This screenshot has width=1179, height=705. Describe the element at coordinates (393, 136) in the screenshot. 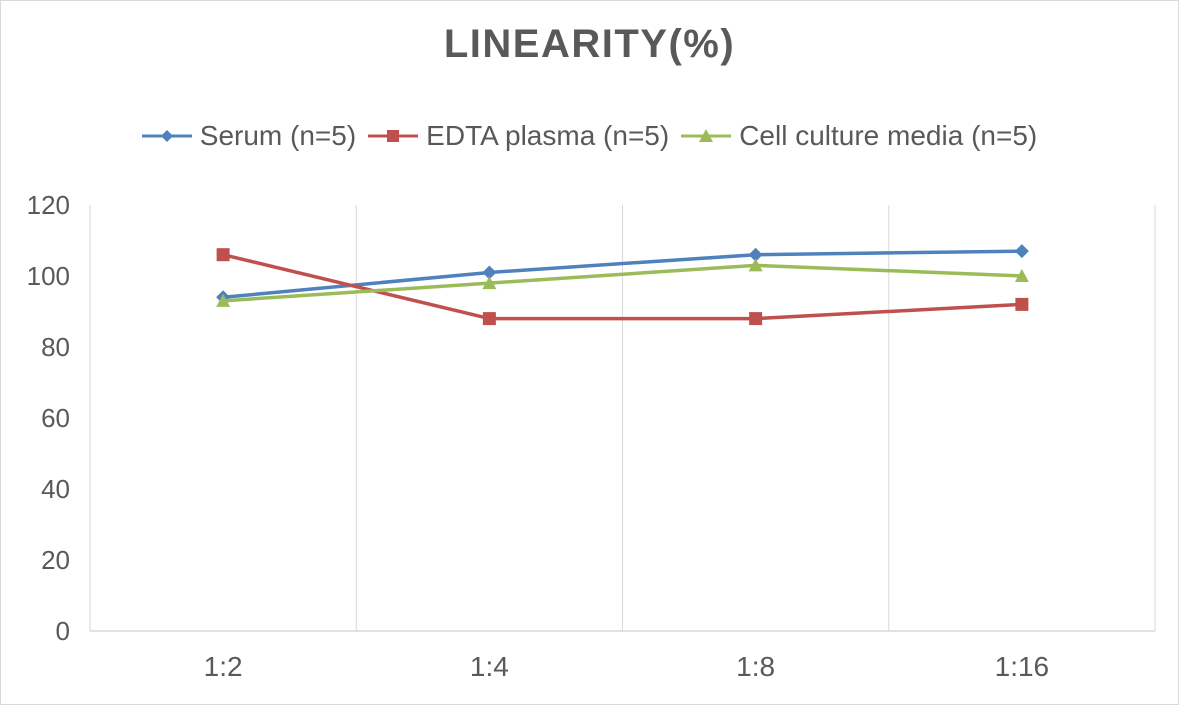

I see `legend-marker-edta-plasma` at that location.